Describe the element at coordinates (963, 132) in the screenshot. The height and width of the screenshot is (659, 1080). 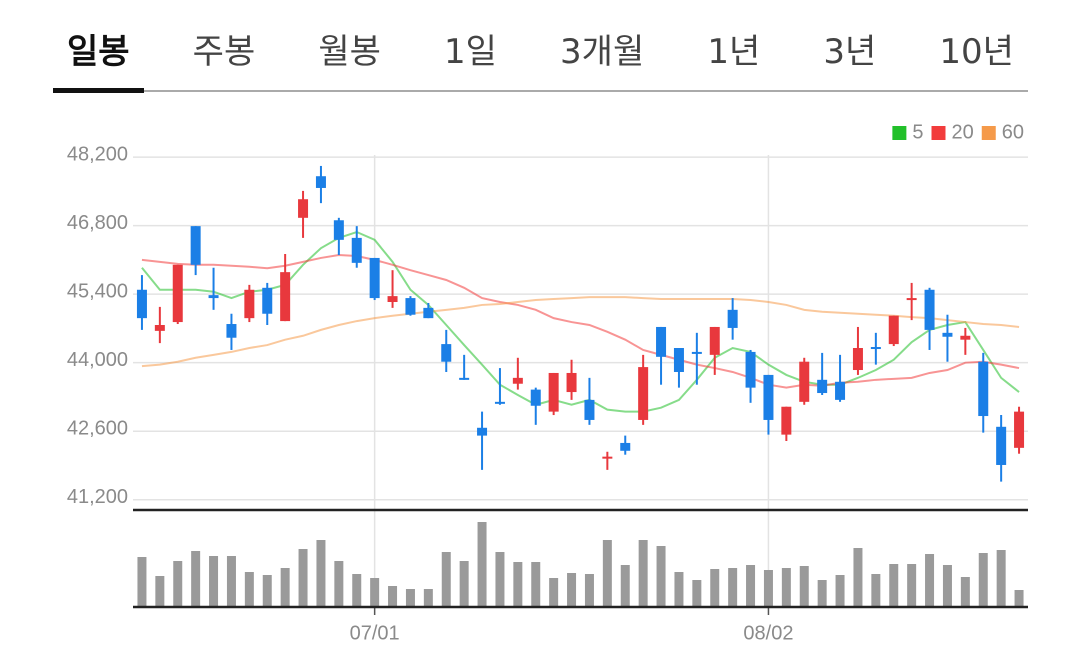
I see `legend-label: 20` at that location.